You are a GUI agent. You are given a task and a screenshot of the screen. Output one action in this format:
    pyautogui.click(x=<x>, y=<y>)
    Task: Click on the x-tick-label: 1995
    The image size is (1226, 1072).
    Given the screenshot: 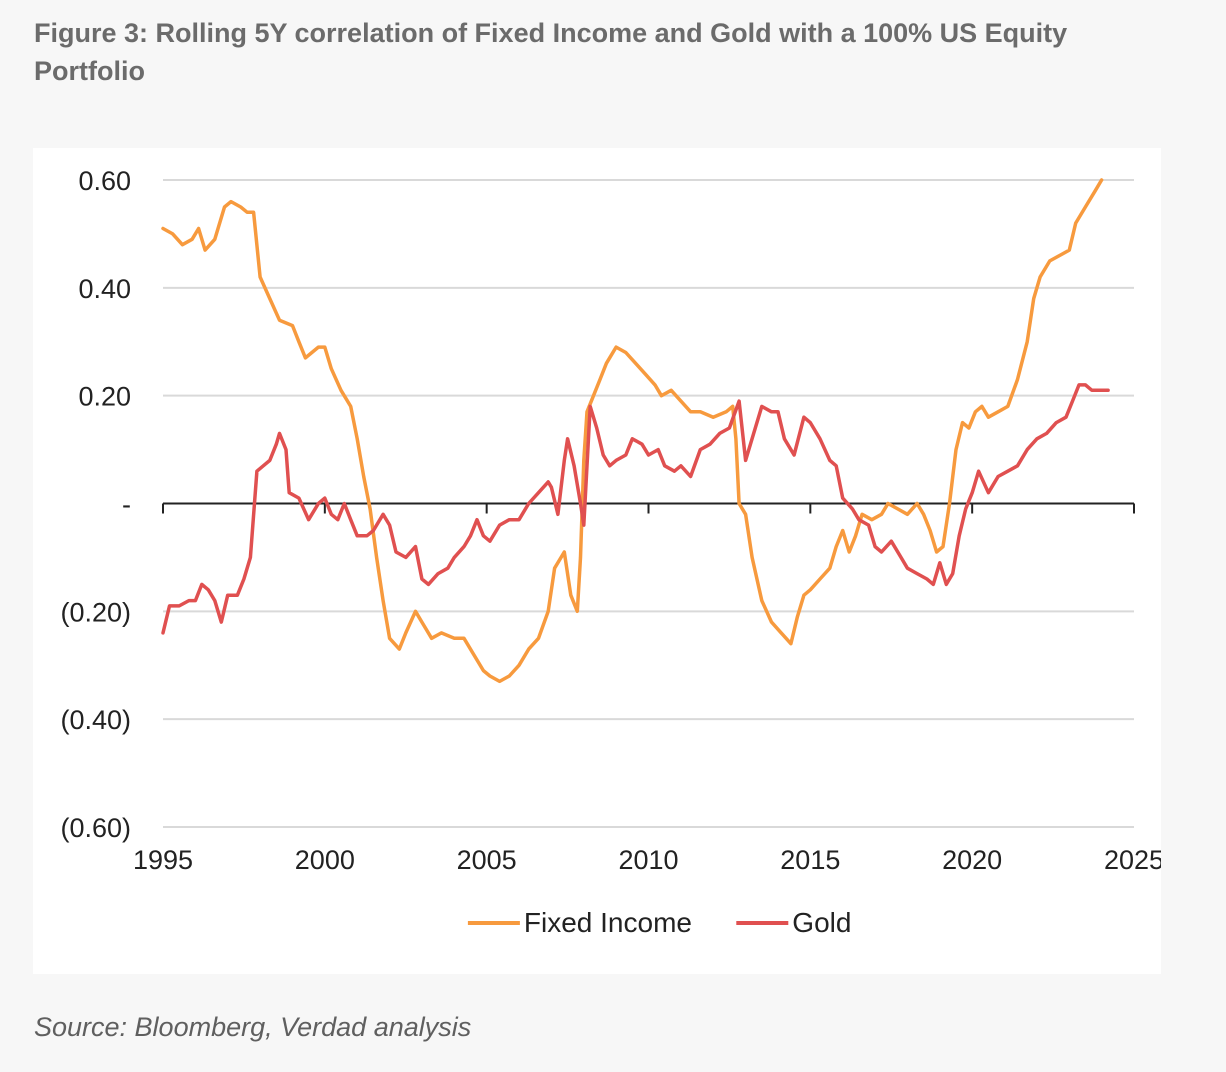 What is the action you would take?
    pyautogui.click(x=163, y=860)
    